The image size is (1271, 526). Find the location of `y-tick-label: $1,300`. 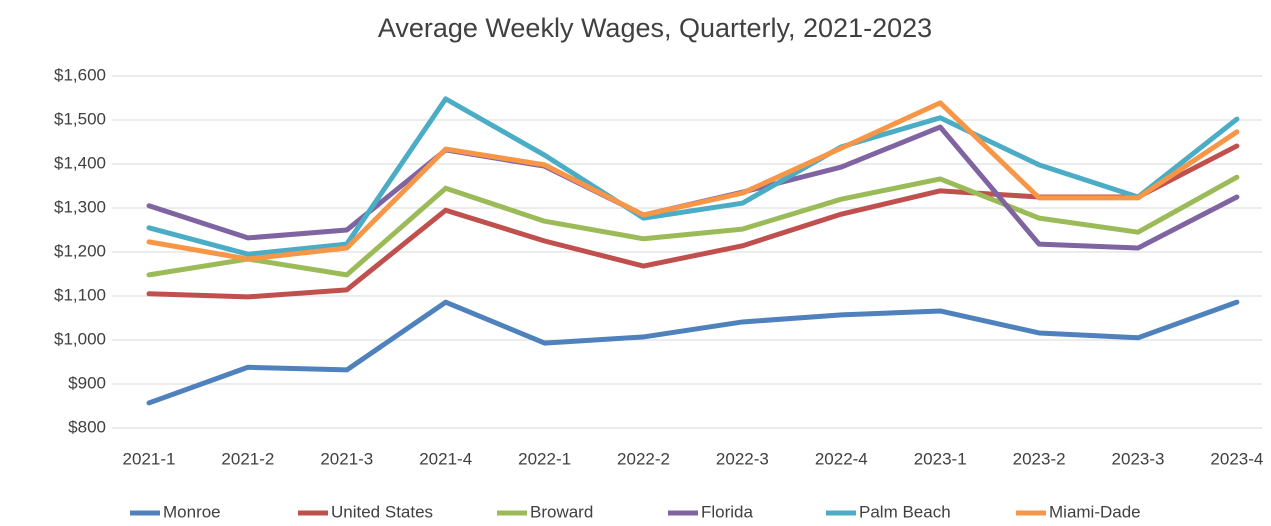

y-tick-label: $1,300 is located at coordinates (80, 206).